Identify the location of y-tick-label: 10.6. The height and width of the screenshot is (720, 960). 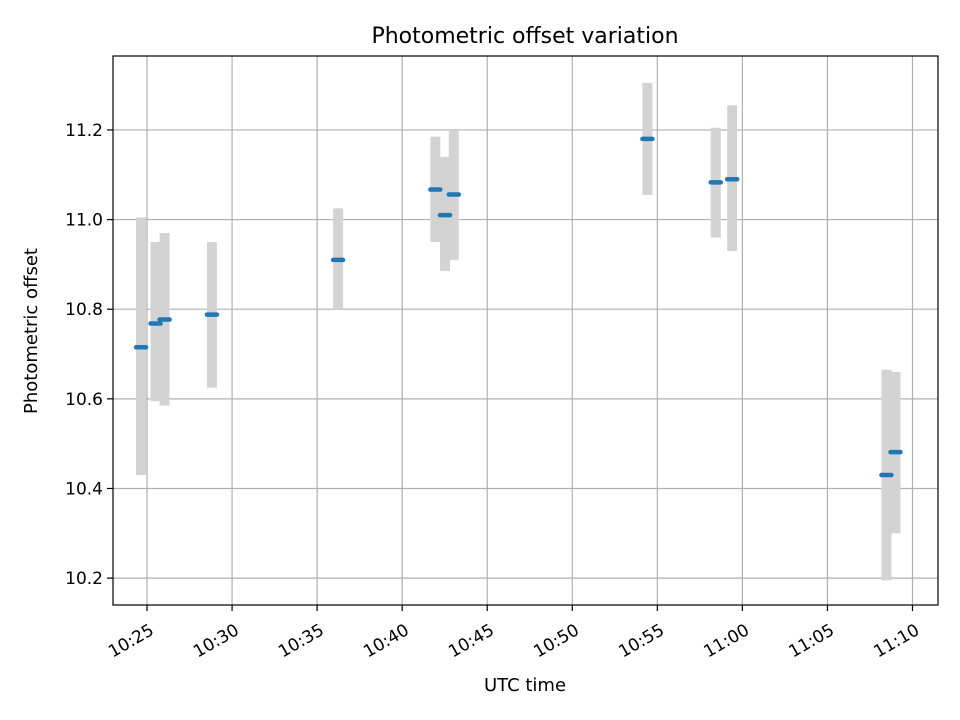
(84, 400).